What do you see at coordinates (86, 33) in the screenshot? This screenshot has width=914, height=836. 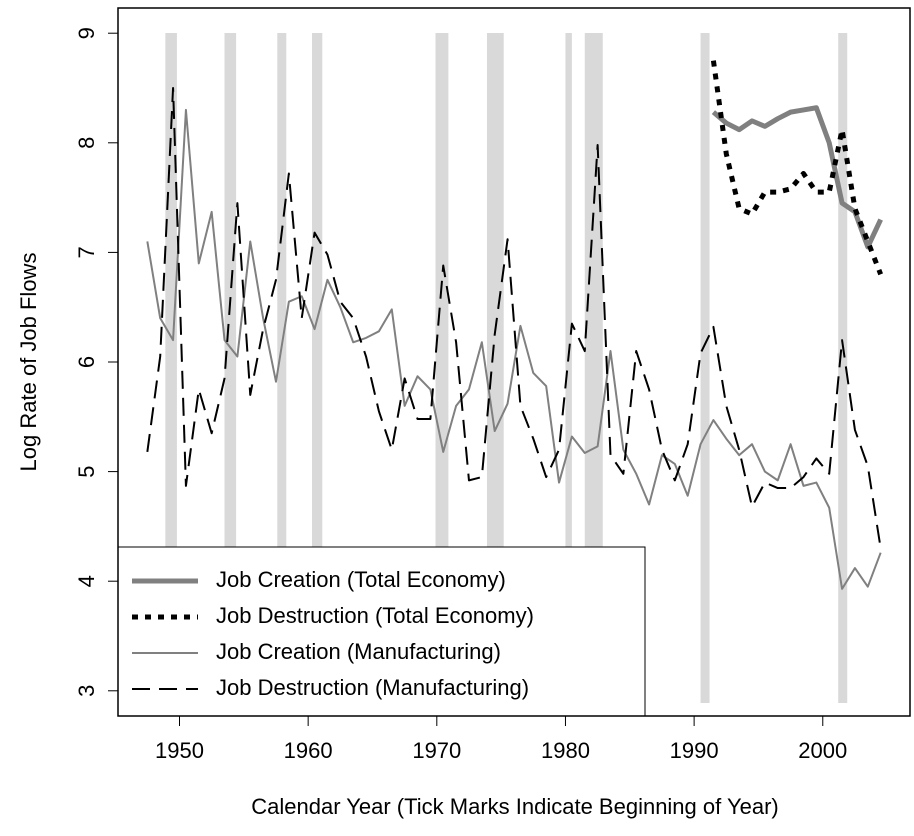 I see `y-tick-label: 9` at bounding box center [86, 33].